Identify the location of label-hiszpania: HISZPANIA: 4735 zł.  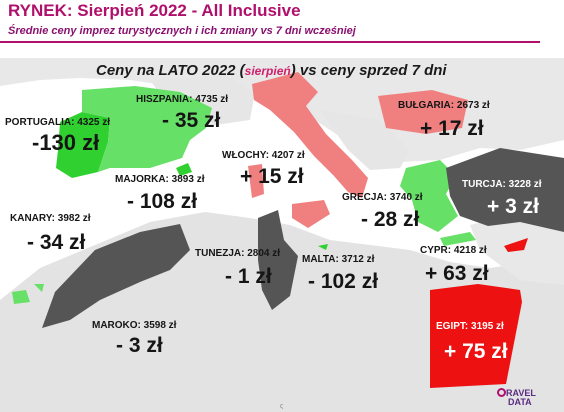
(182, 99).